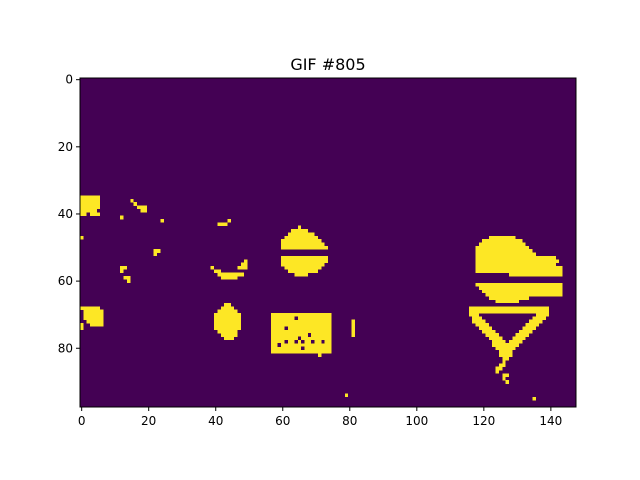  Describe the element at coordinates (349, 421) in the screenshot. I see `x-tick-label: 80` at that location.